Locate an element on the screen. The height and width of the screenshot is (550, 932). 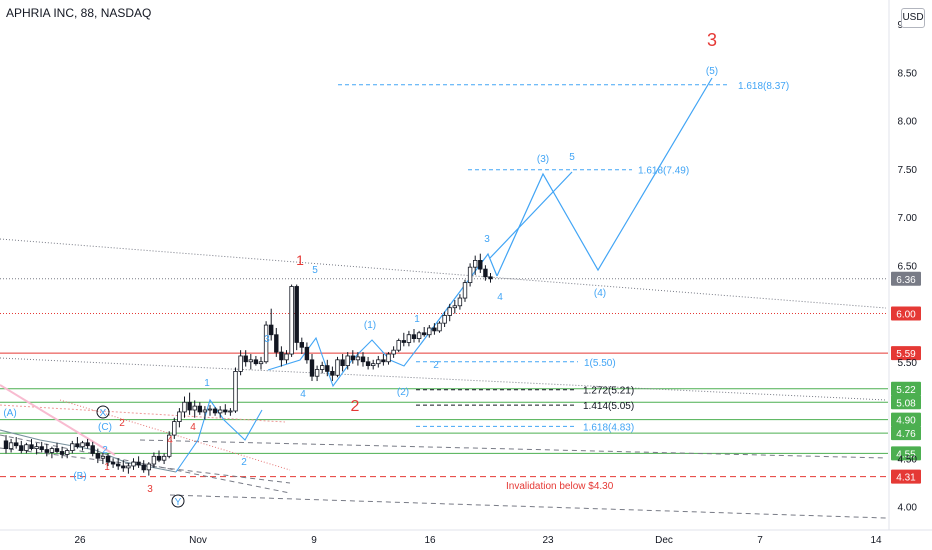
x-tick-label: 16 is located at coordinates (430, 540).